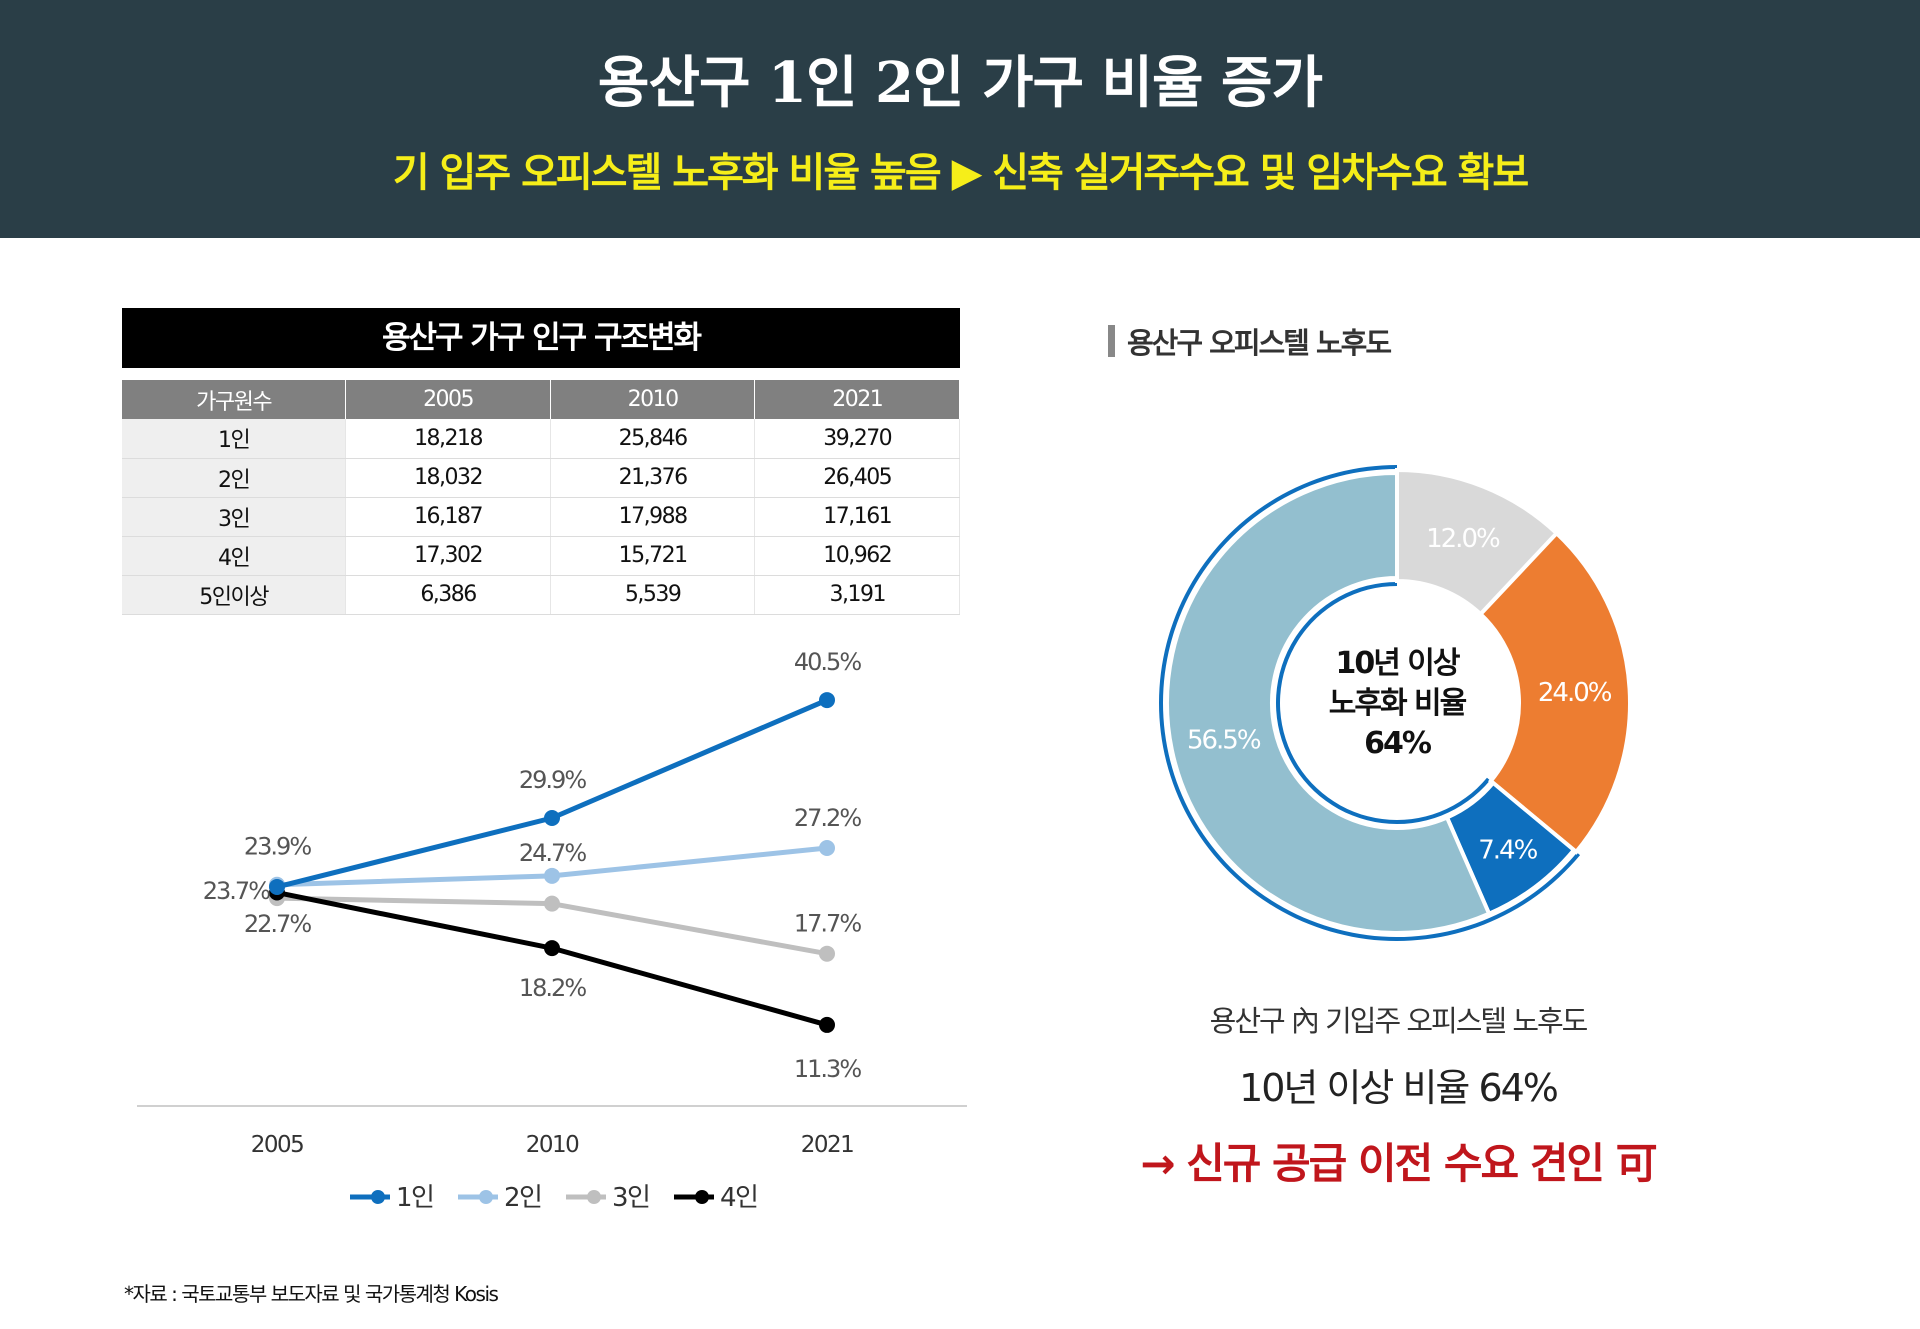 This screenshot has width=1920, height=1329. What do you see at coordinates (1398, 663) in the screenshot?
I see `donut-center-label: 10년 이상` at bounding box center [1398, 663].